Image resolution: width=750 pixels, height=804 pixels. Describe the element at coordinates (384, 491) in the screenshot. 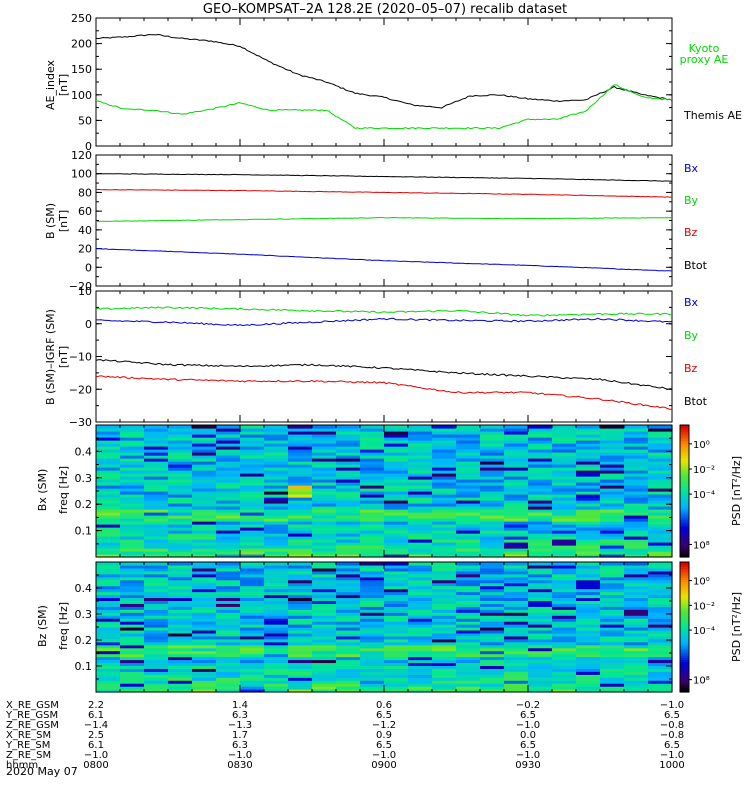

I see `heatmap-cells` at that location.